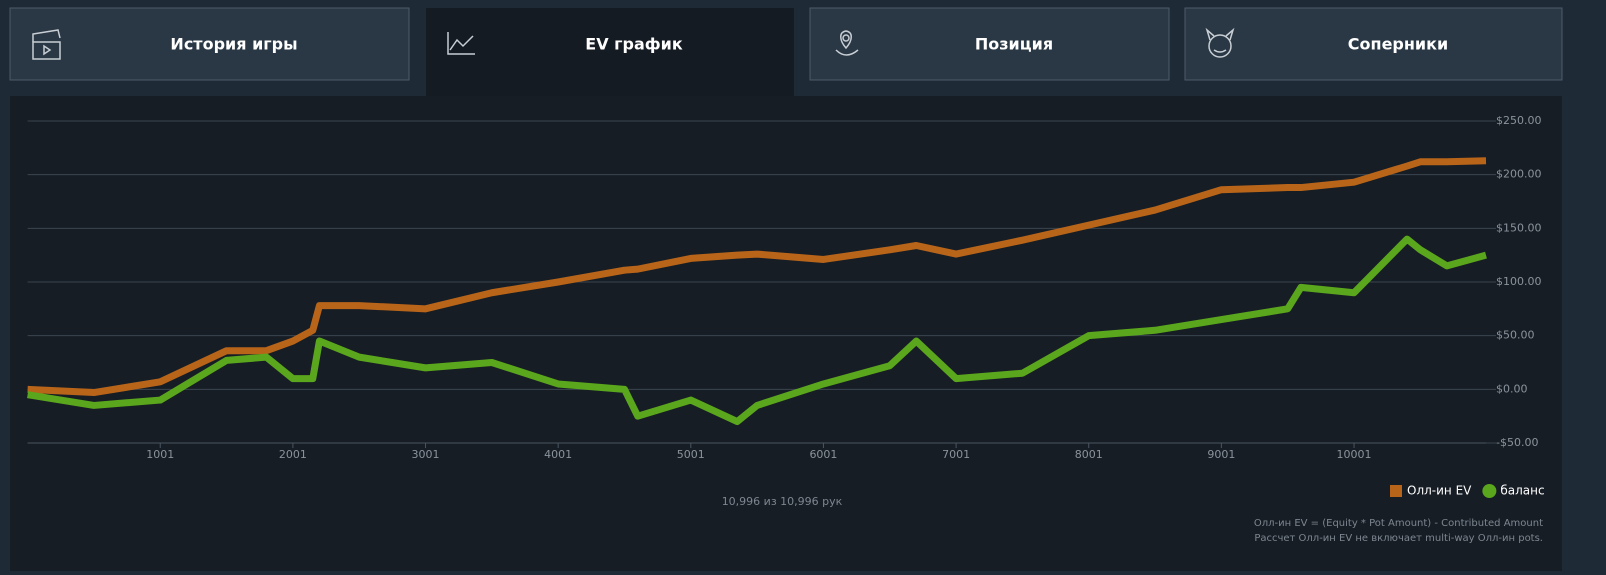  What do you see at coordinates (956, 454) in the screenshot?
I see `x-tick-label: 7001` at bounding box center [956, 454].